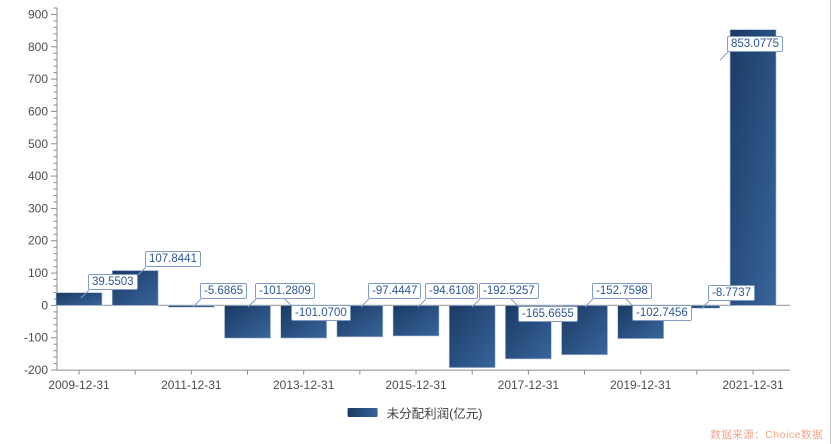 This screenshot has height=444, width=831. What do you see at coordinates (753, 385) in the screenshot?
I see `x-axis-tick-label: 2021-12-31` at bounding box center [753, 385].